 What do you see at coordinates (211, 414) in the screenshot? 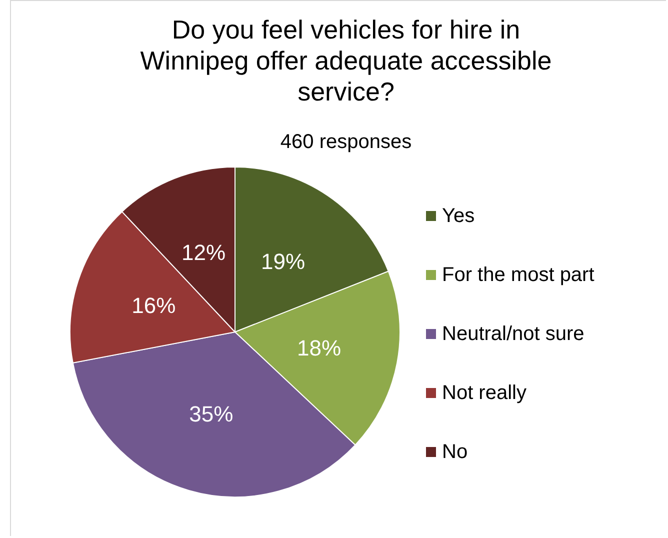
I see `data-label: 35%` at bounding box center [211, 414].